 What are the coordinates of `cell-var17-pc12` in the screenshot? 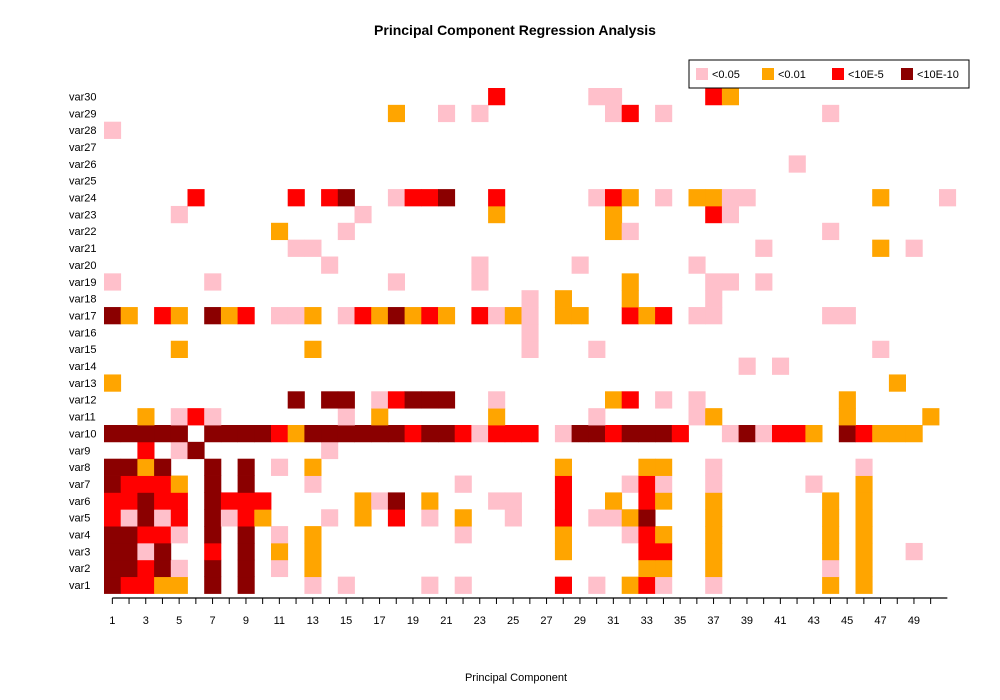 It's located at (296, 316).